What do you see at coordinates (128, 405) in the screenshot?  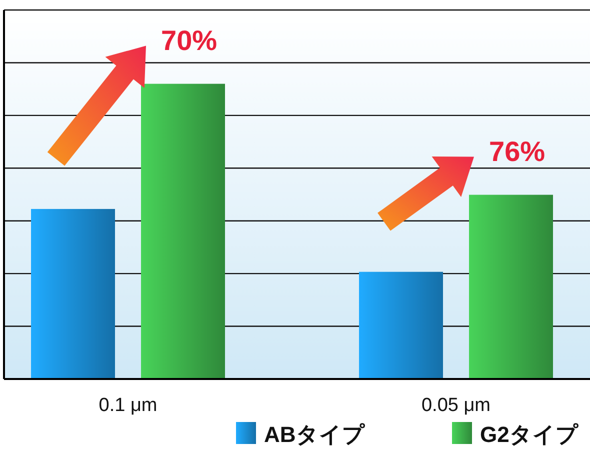 I see `x-tick-label: 0.1 μm` at bounding box center [128, 405].